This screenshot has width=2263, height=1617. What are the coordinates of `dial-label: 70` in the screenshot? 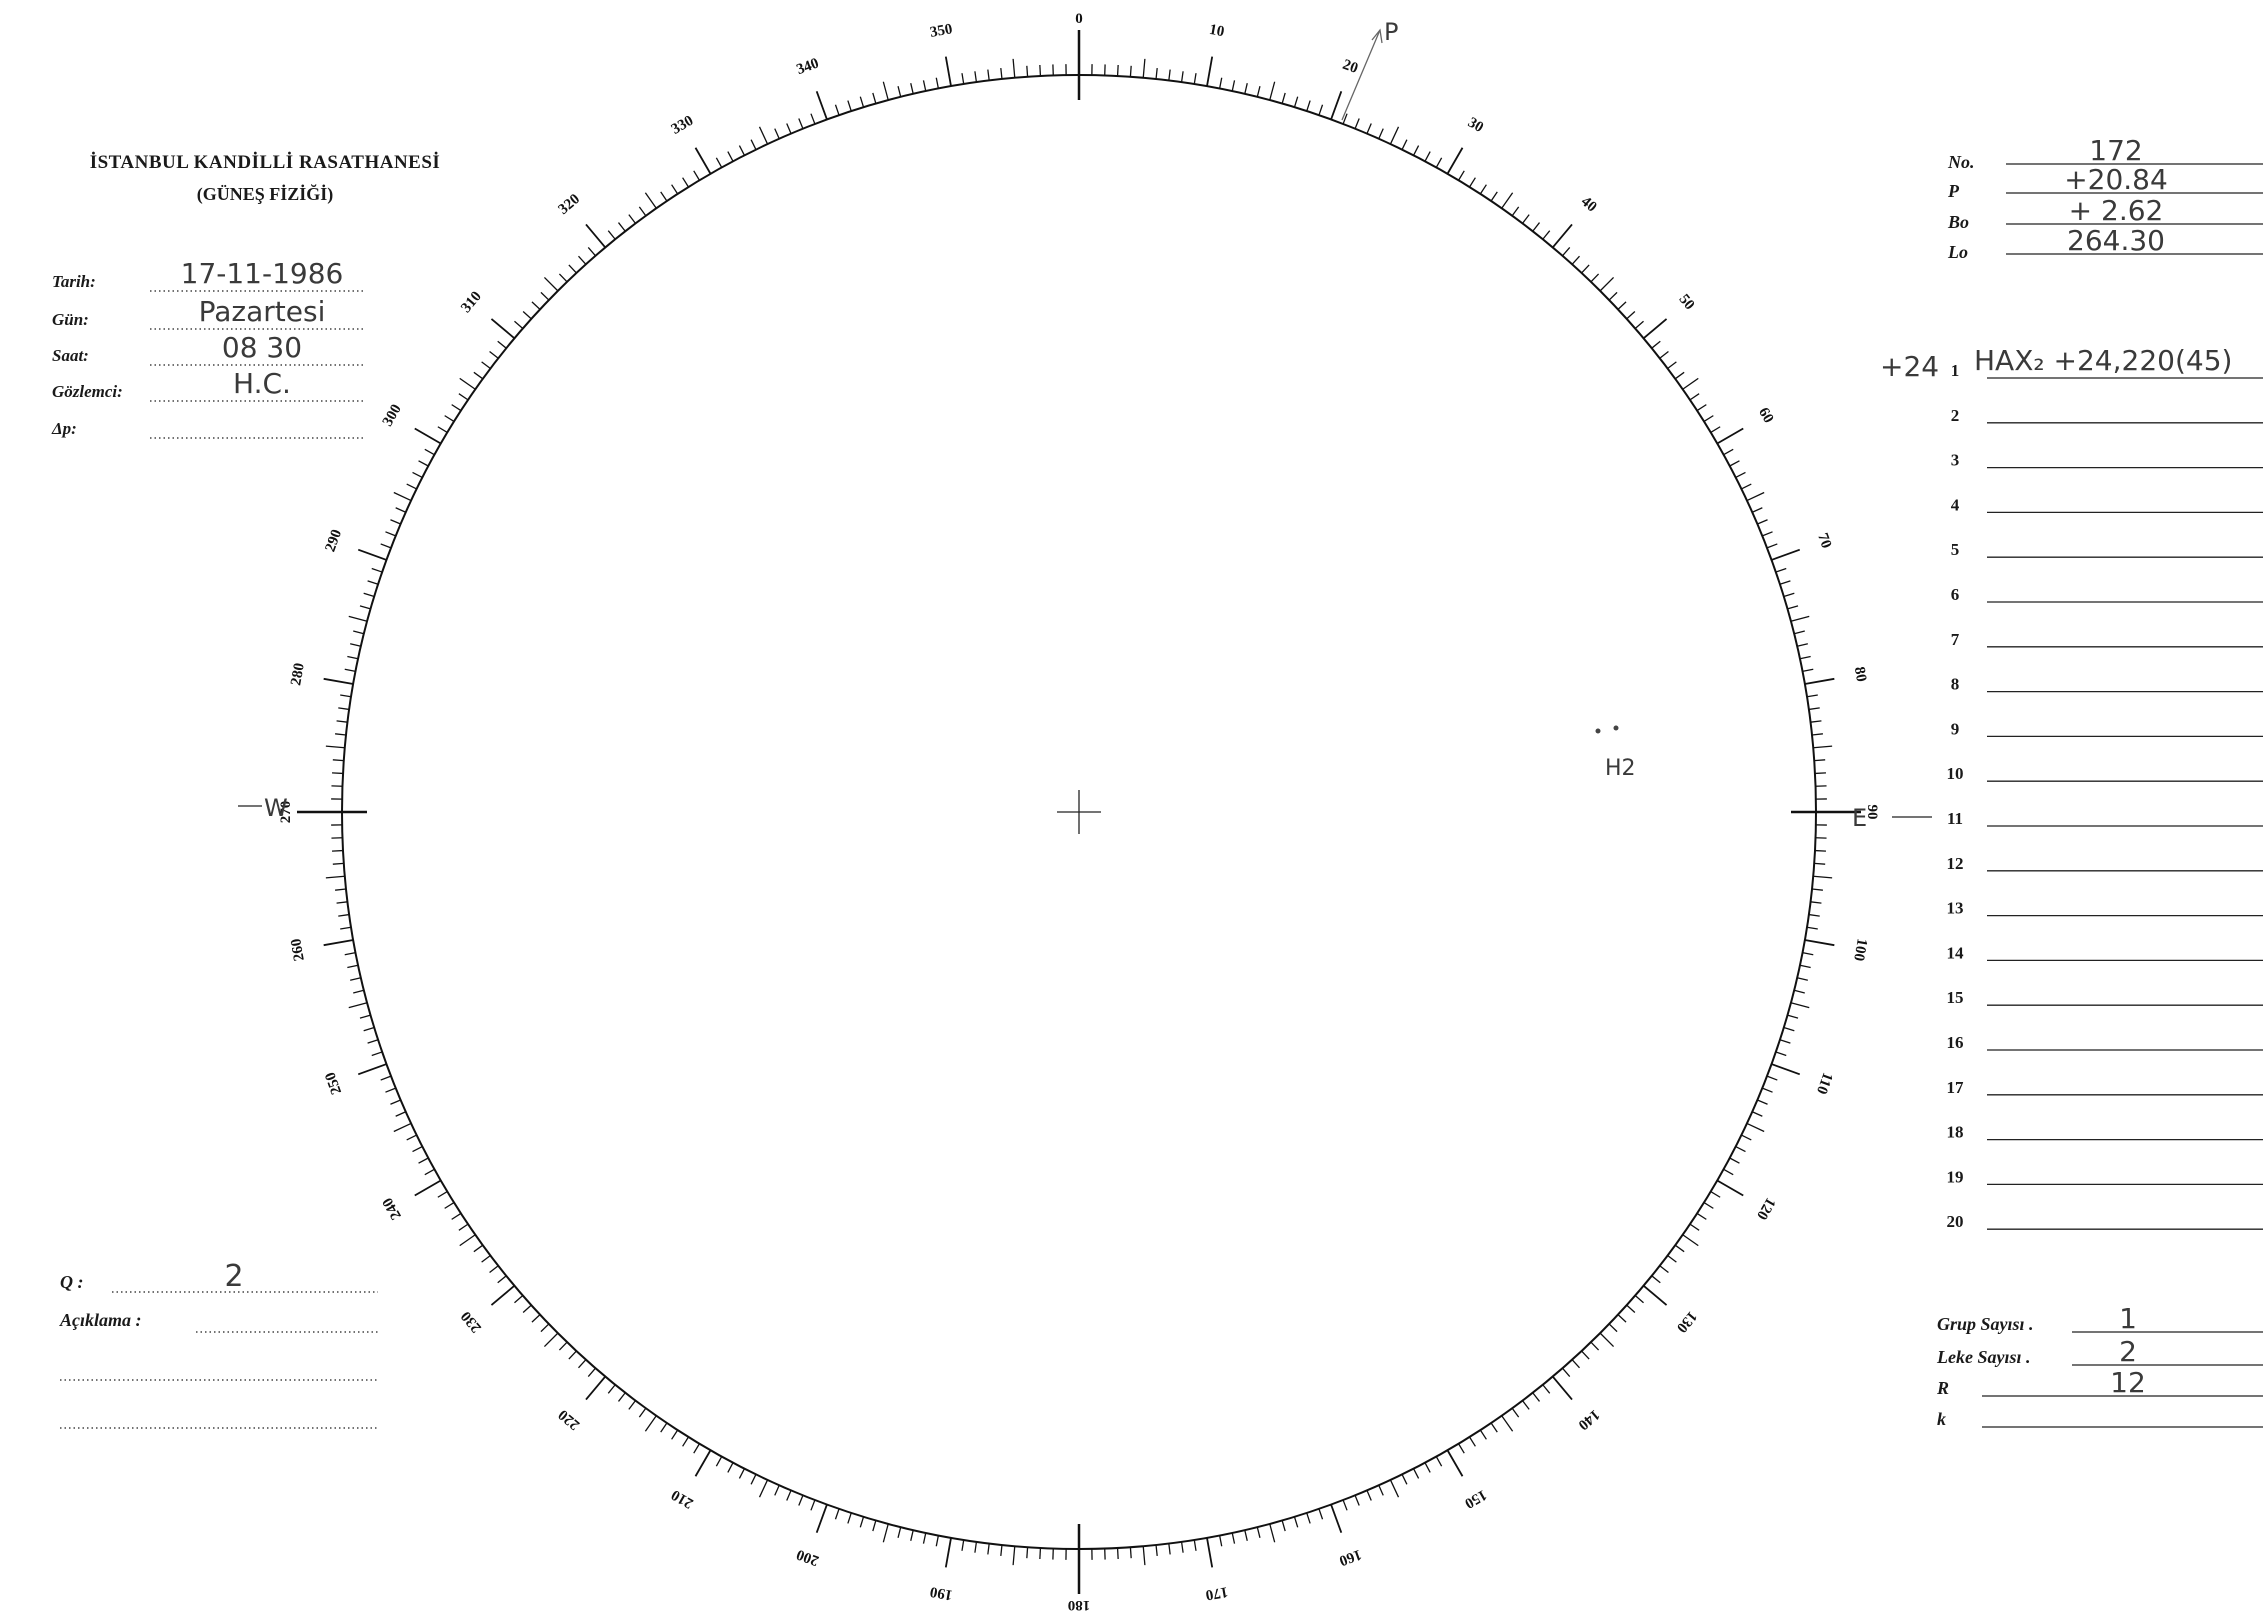 It's located at (1824, 541).